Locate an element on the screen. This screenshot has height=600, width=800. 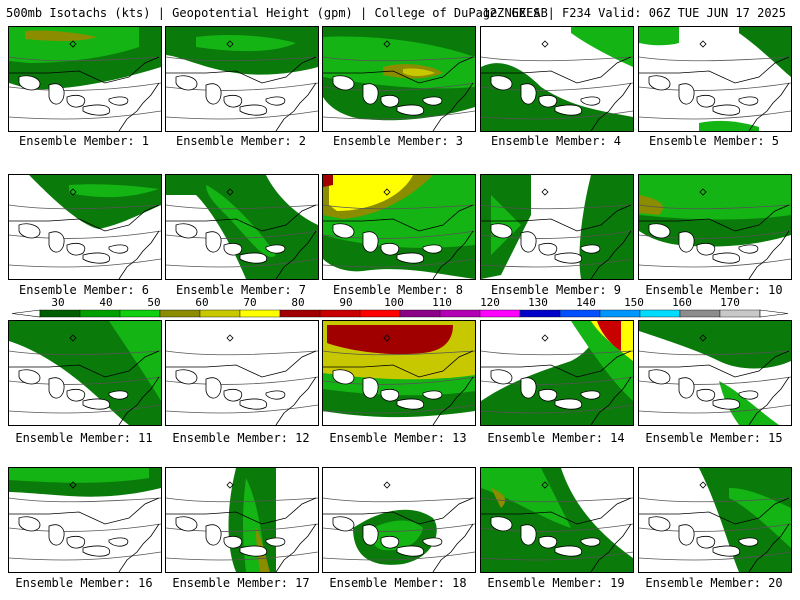
colorbar-tick-label: 170 is located at coordinates (730, 302).